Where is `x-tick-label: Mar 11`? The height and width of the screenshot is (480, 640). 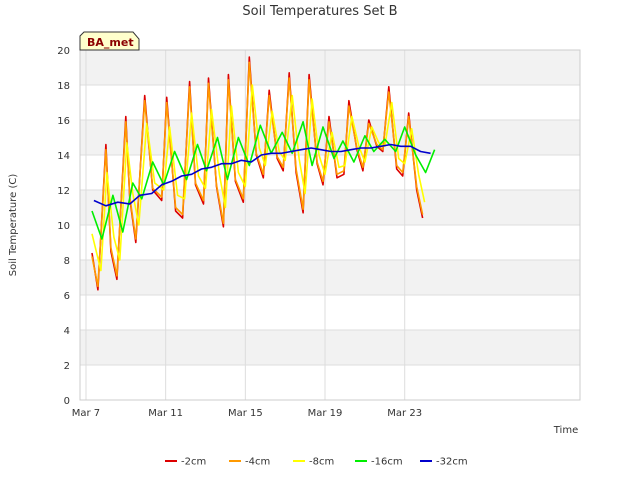 x-tick-label: Mar 11 is located at coordinates (165, 413).